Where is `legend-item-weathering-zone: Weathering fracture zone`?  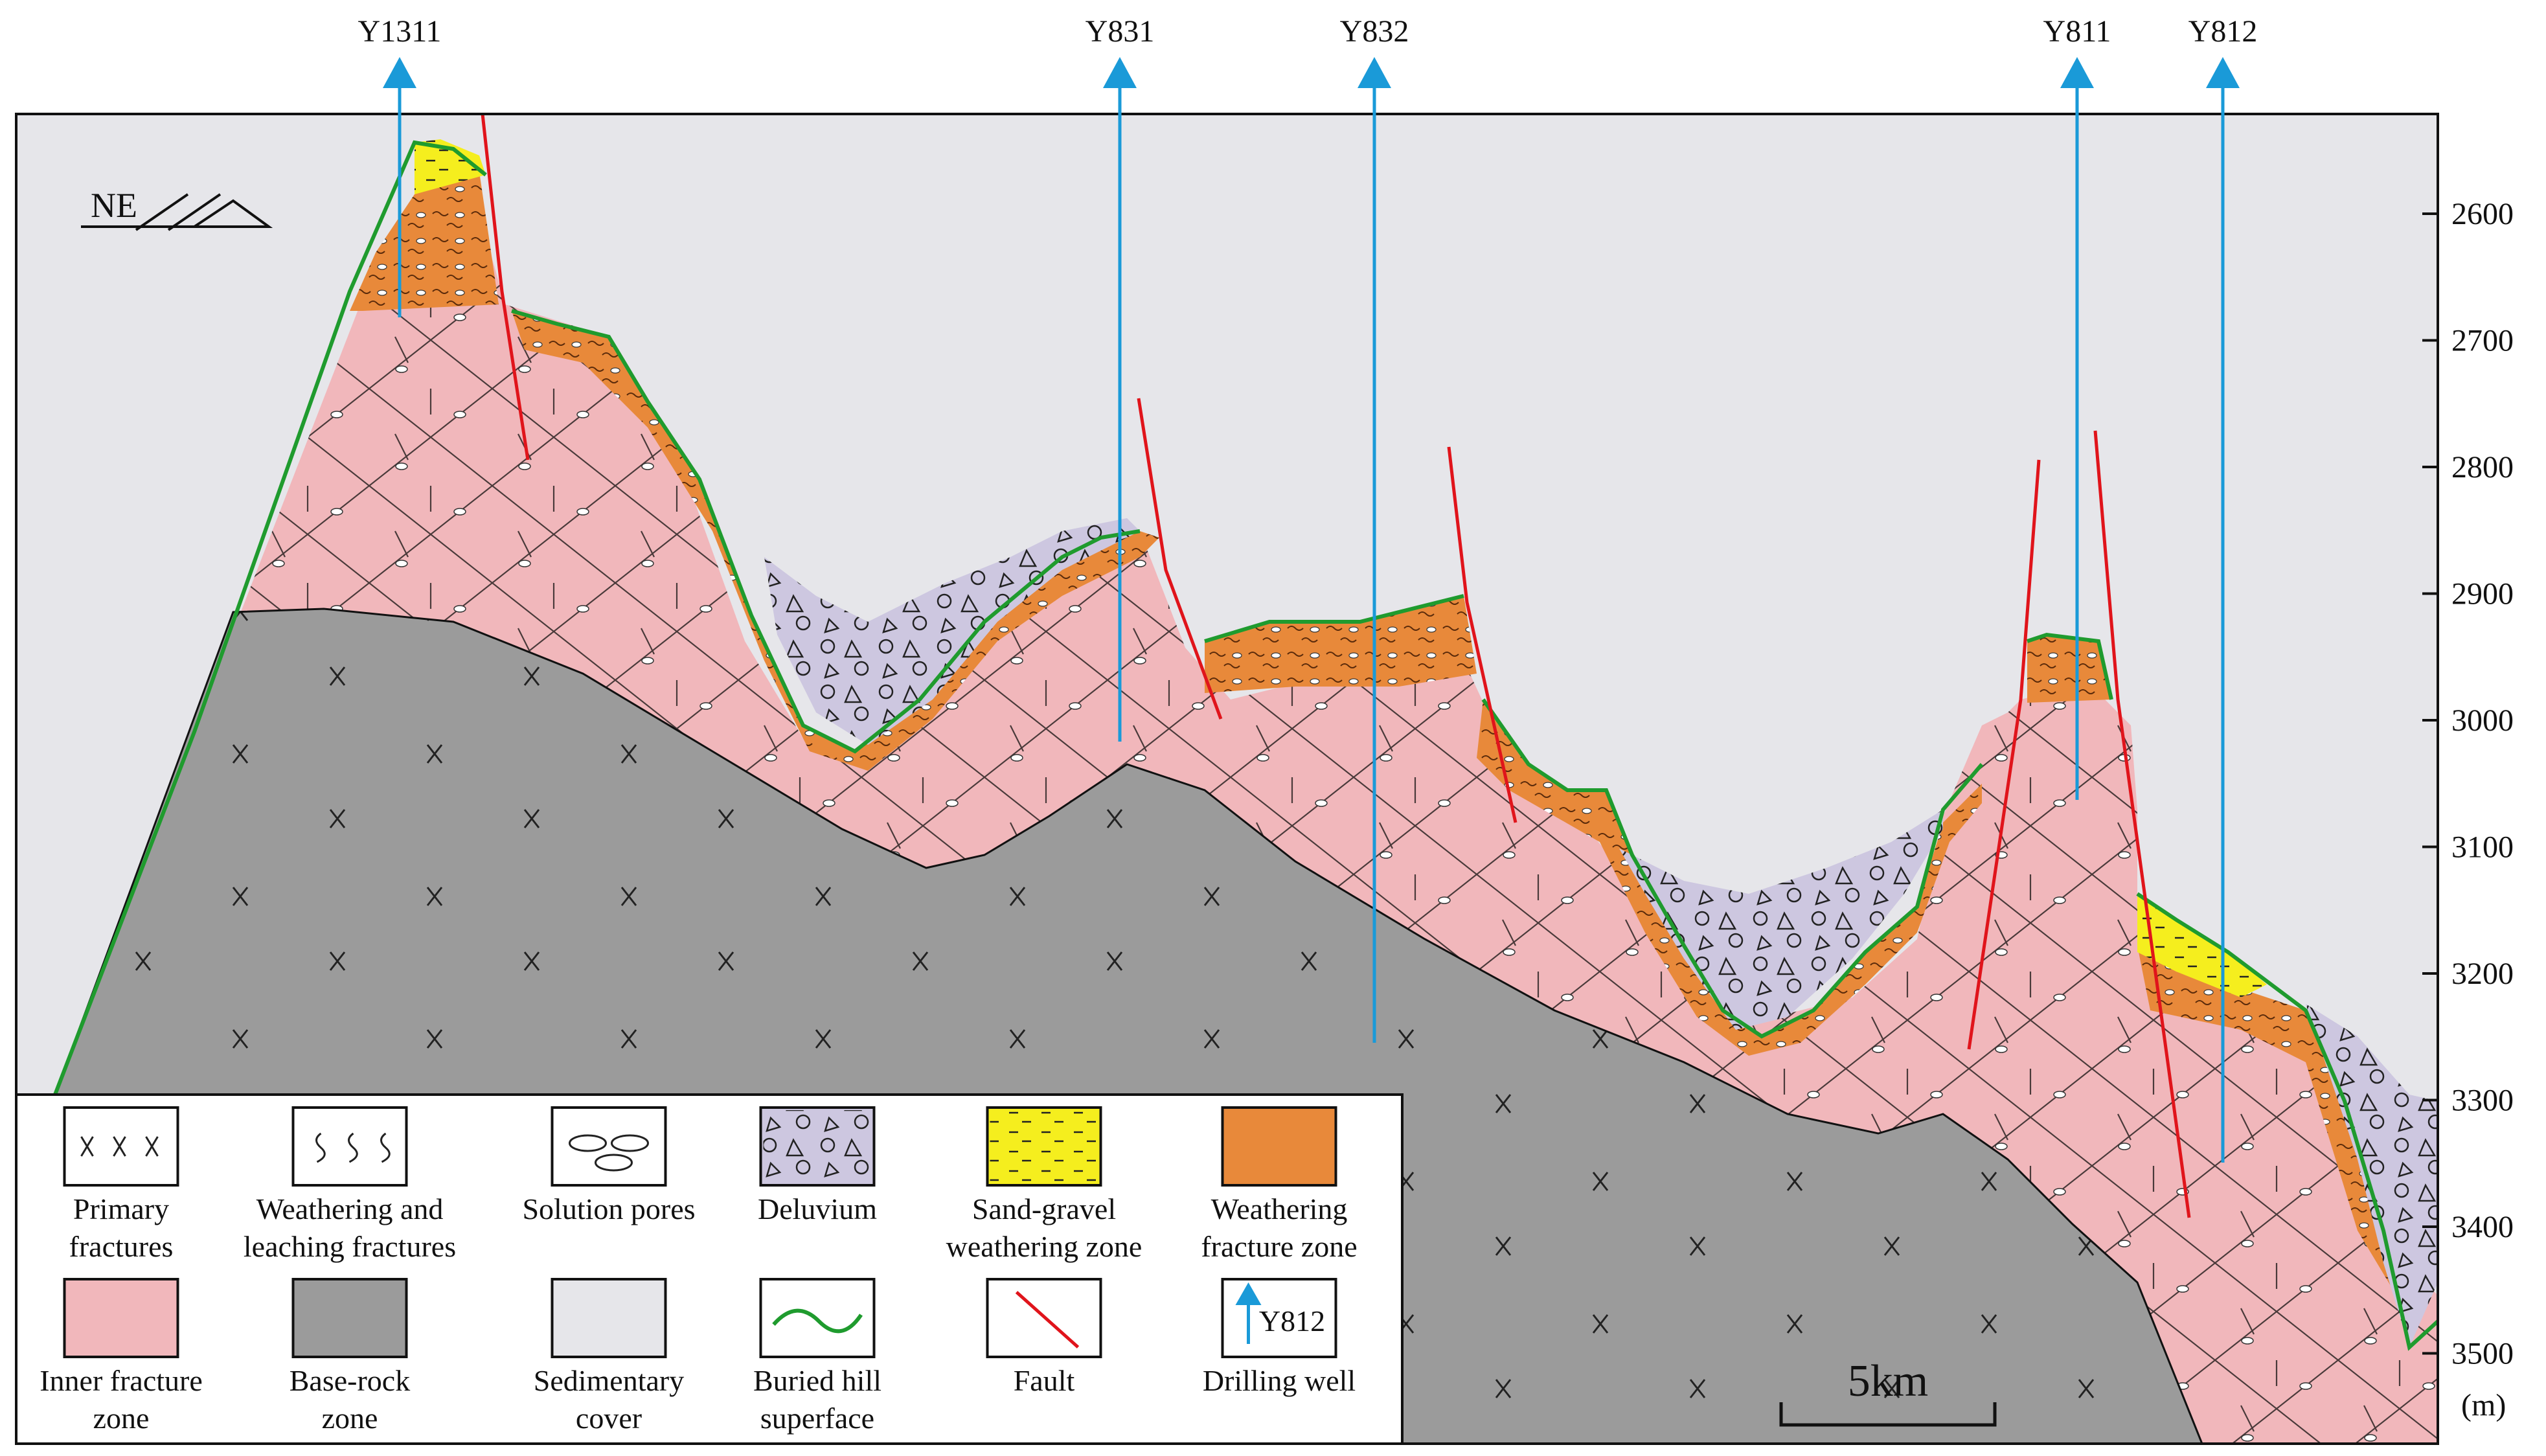
legend-item-weathering-zone: Weathering fracture zone is located at coordinates (1279, 1185).